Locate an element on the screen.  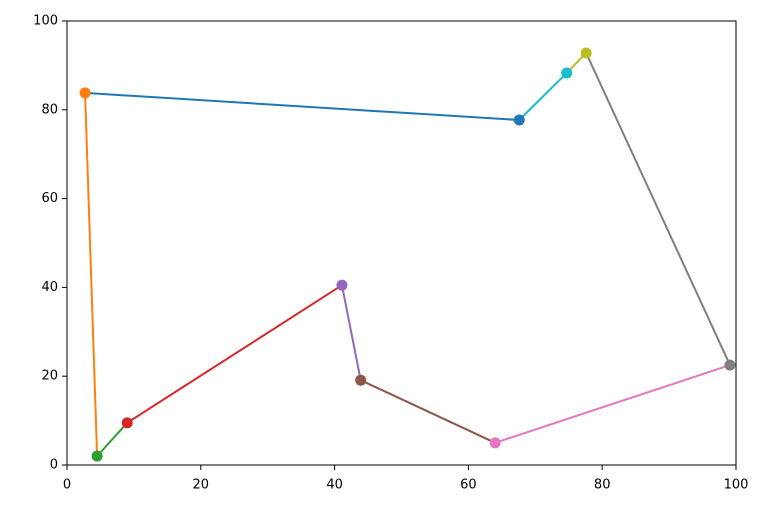
y-tick-label: 60 is located at coordinates (49, 198).